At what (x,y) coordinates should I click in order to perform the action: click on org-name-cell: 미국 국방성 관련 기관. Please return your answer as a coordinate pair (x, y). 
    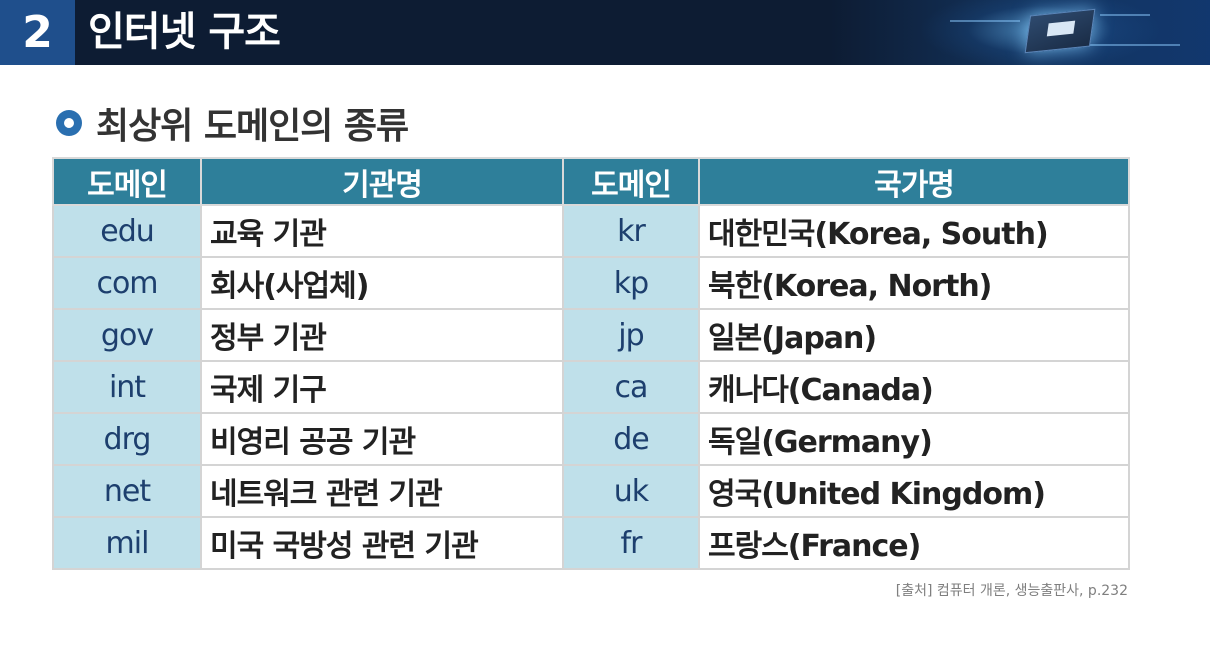
    Looking at the image, I should click on (382, 543).